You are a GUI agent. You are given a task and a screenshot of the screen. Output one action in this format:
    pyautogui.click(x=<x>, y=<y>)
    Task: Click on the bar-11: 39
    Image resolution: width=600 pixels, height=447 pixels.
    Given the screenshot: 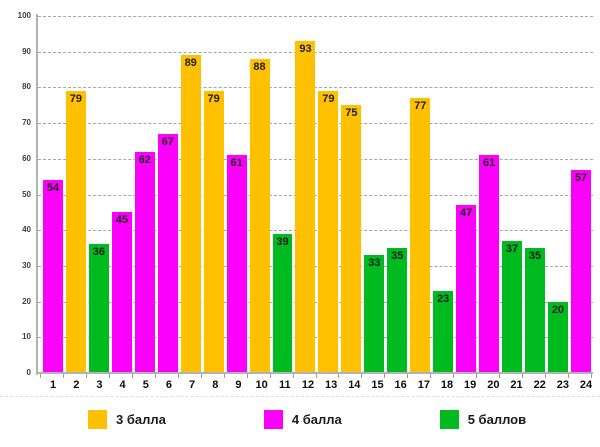 What is the action you would take?
    pyautogui.click(x=282, y=303)
    